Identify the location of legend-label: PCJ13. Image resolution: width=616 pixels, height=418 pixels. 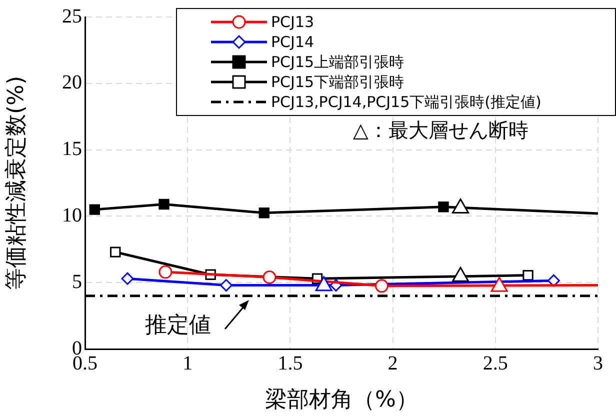
(292, 22).